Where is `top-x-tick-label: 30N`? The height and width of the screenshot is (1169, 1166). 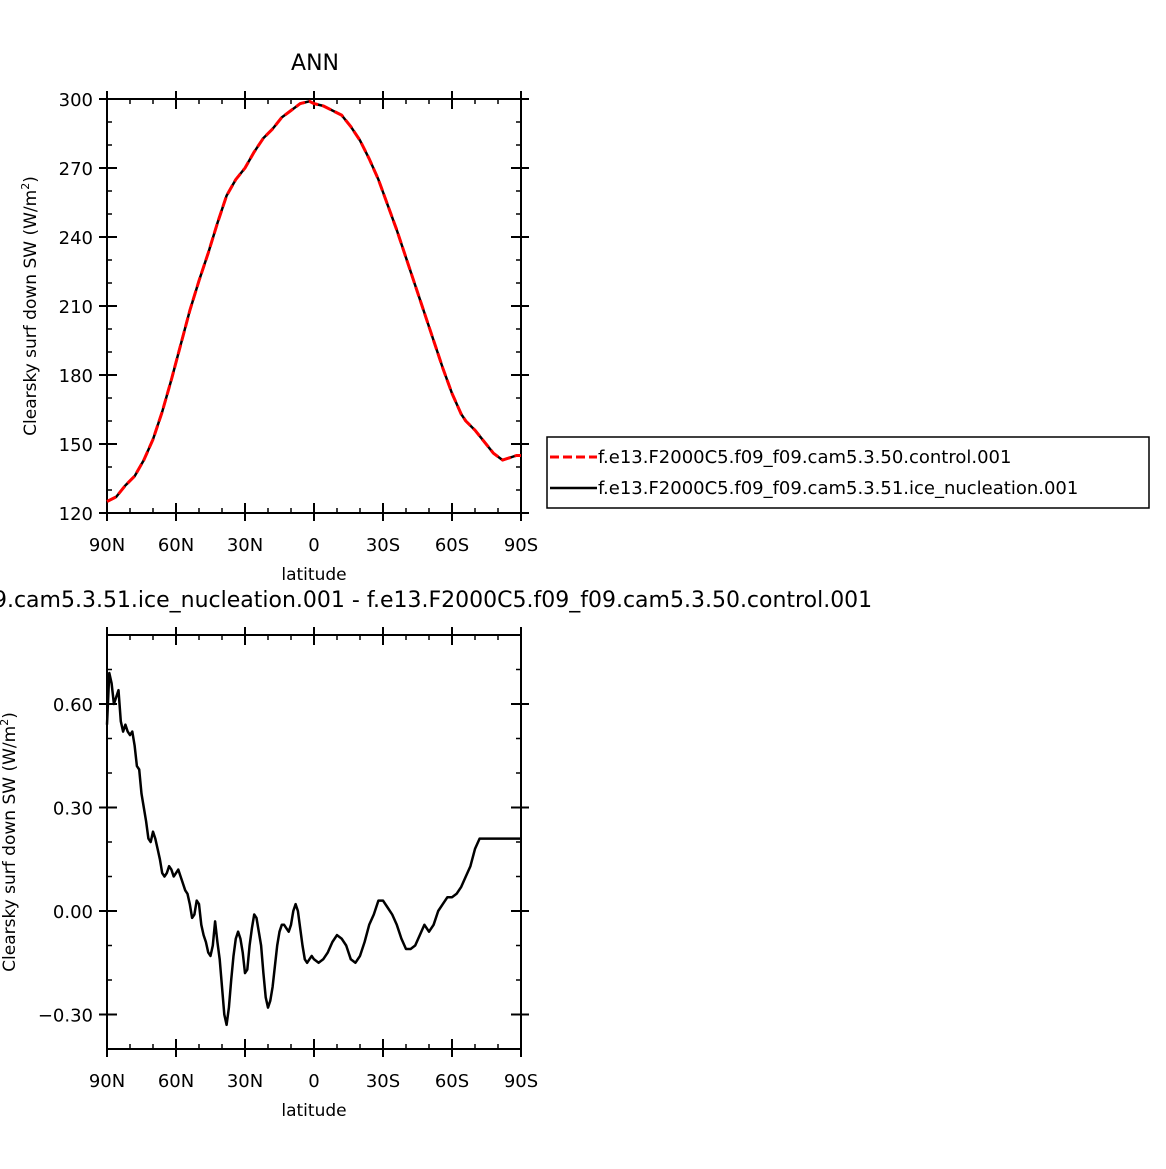
top-x-tick-label: 30N is located at coordinates (245, 545).